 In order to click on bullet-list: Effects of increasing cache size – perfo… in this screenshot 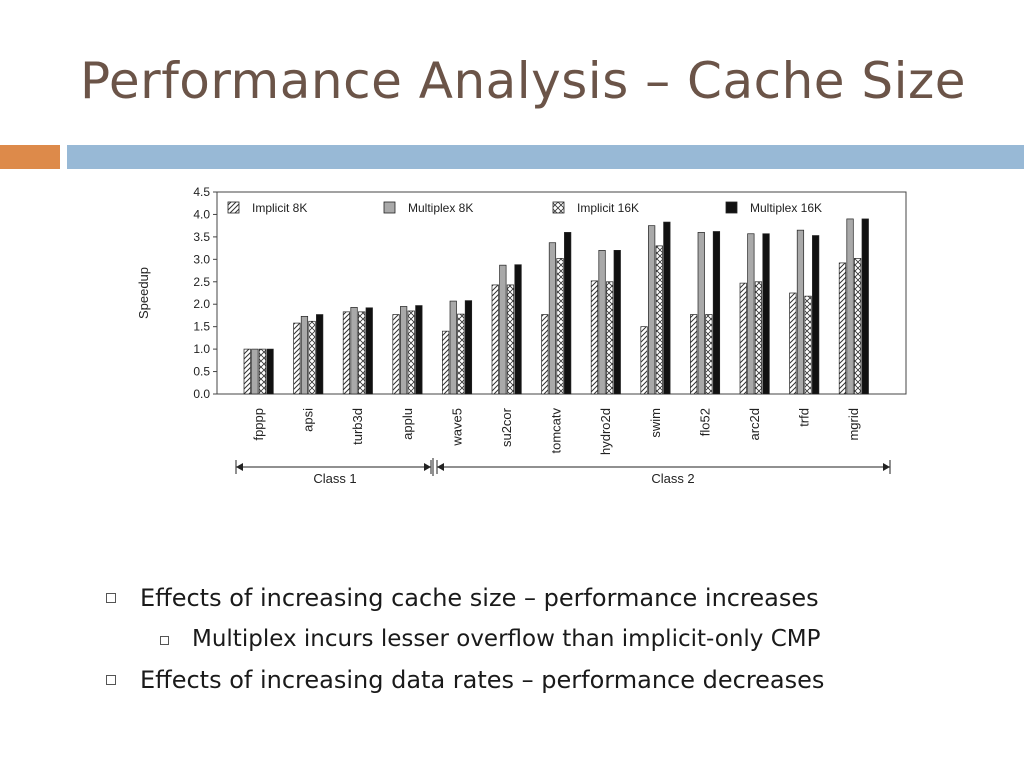, I will do `click(462, 639)`.